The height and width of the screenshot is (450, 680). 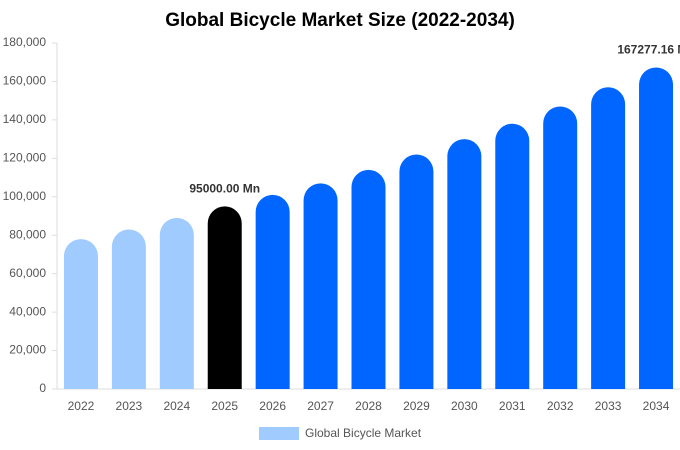 I want to click on x-tick-label: 2022, so click(x=81, y=406).